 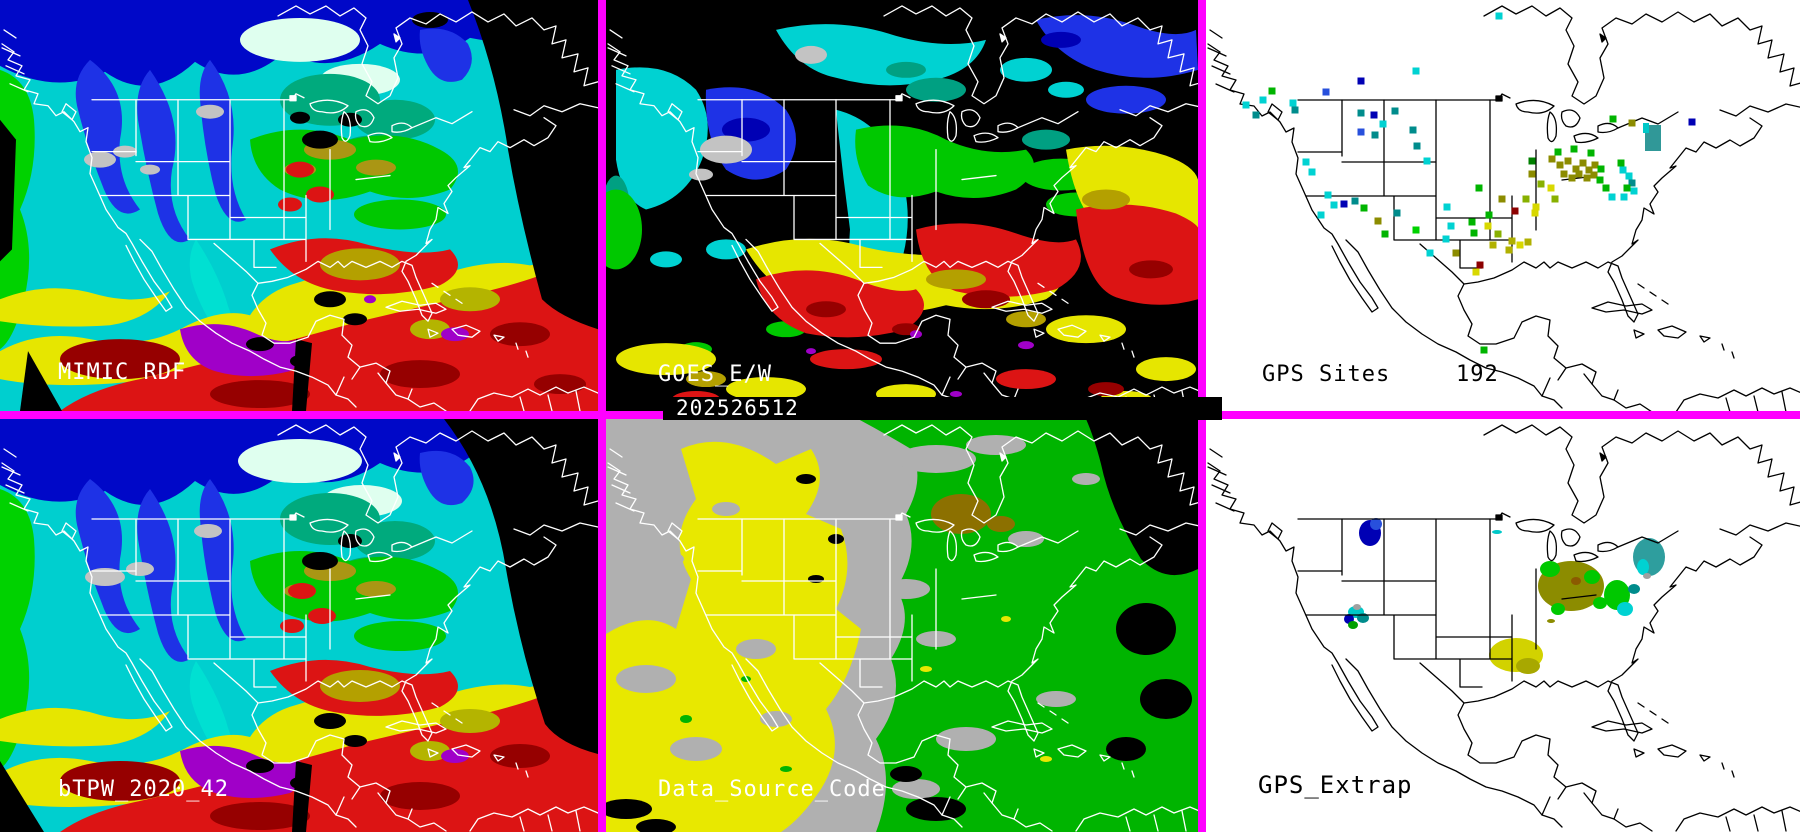 I want to click on panel-label-mimic-rdf: MIMIC RDF, so click(x=122, y=372).